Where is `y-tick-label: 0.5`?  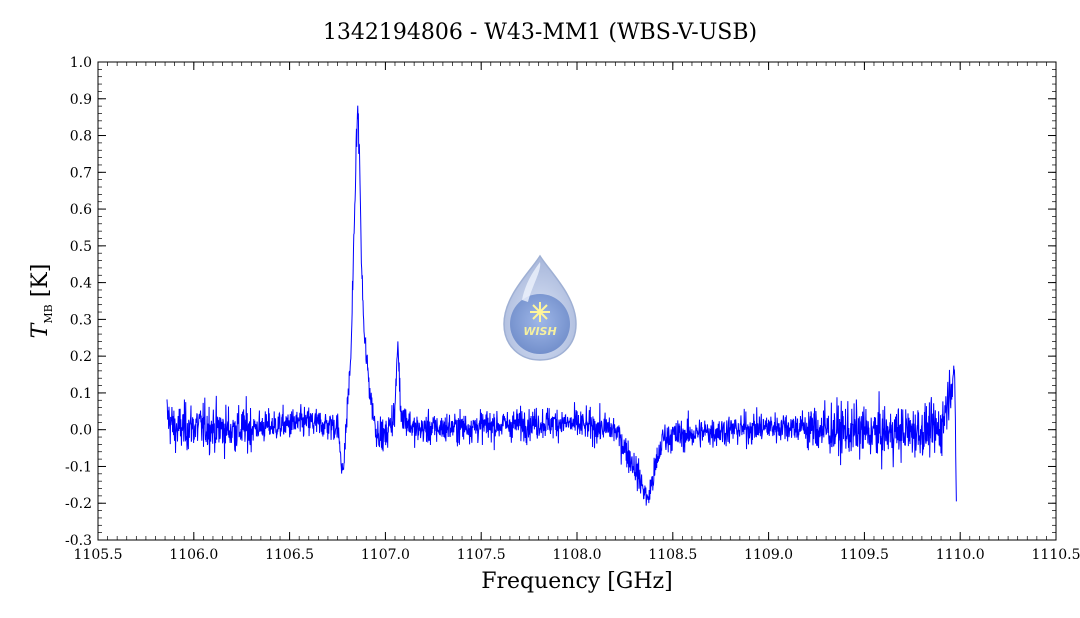 y-tick-label: 0.5 is located at coordinates (81, 247).